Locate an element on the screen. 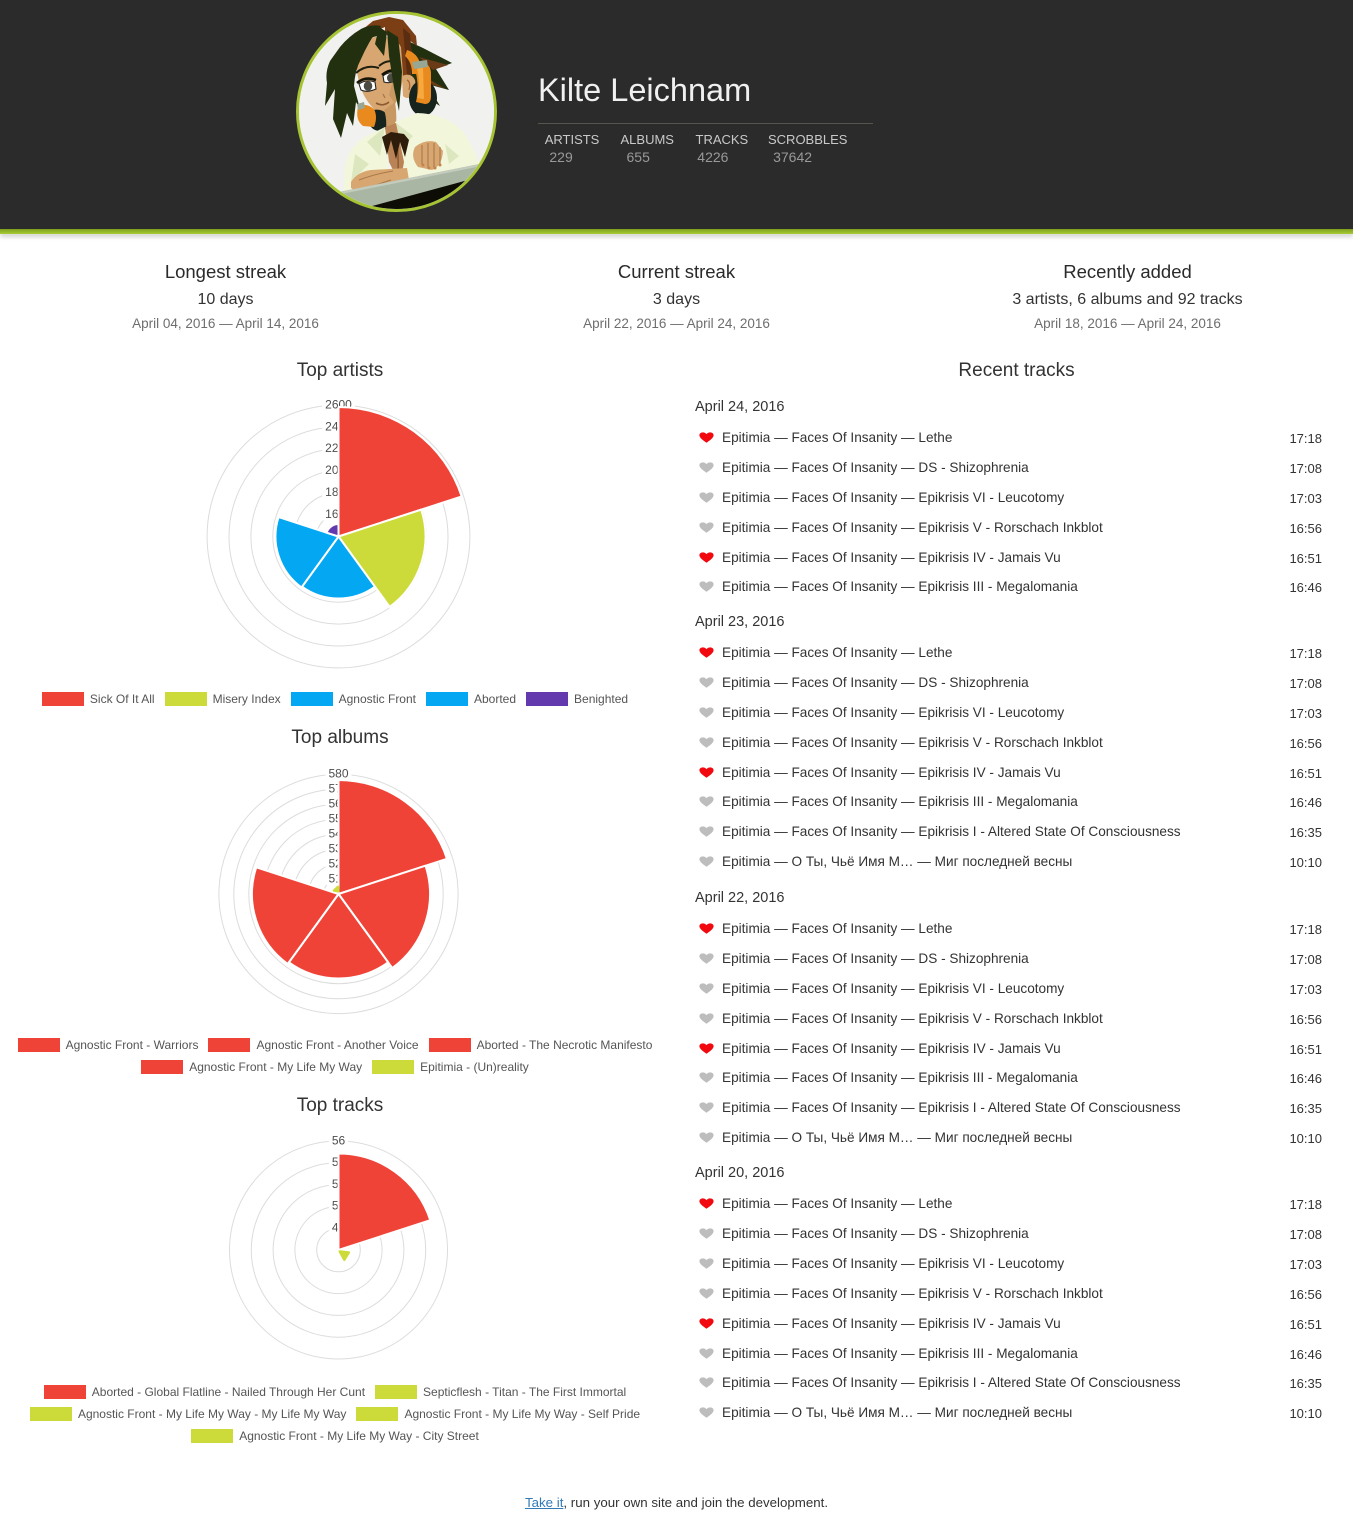 Image resolution: width=1353 pixels, height=1532 pixels. svg-text: 580 is located at coordinates (338, 774).